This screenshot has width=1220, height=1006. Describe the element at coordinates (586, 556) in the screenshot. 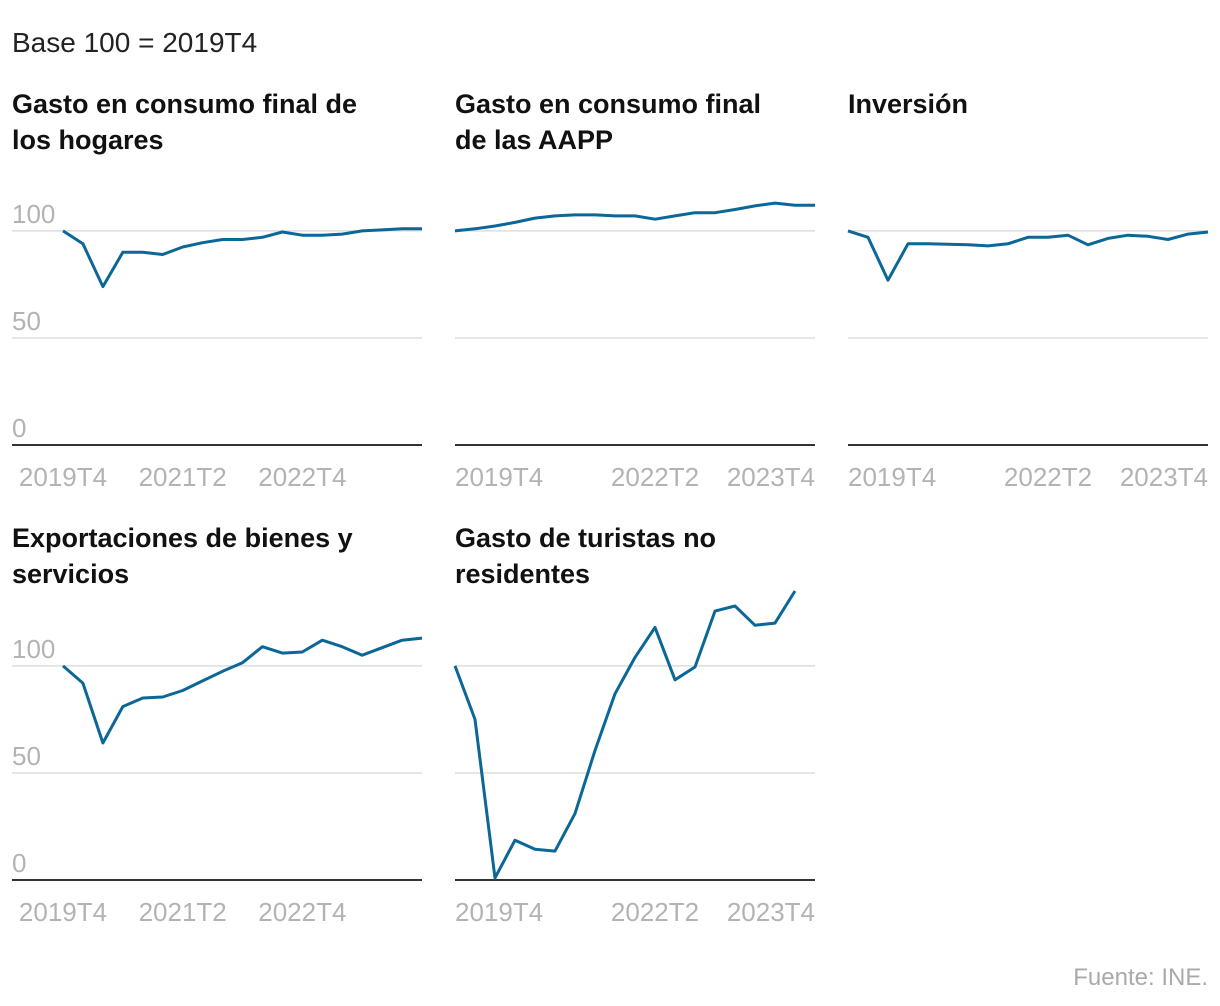

I see `panel-title: Gasto de turistas no residentes` at that location.